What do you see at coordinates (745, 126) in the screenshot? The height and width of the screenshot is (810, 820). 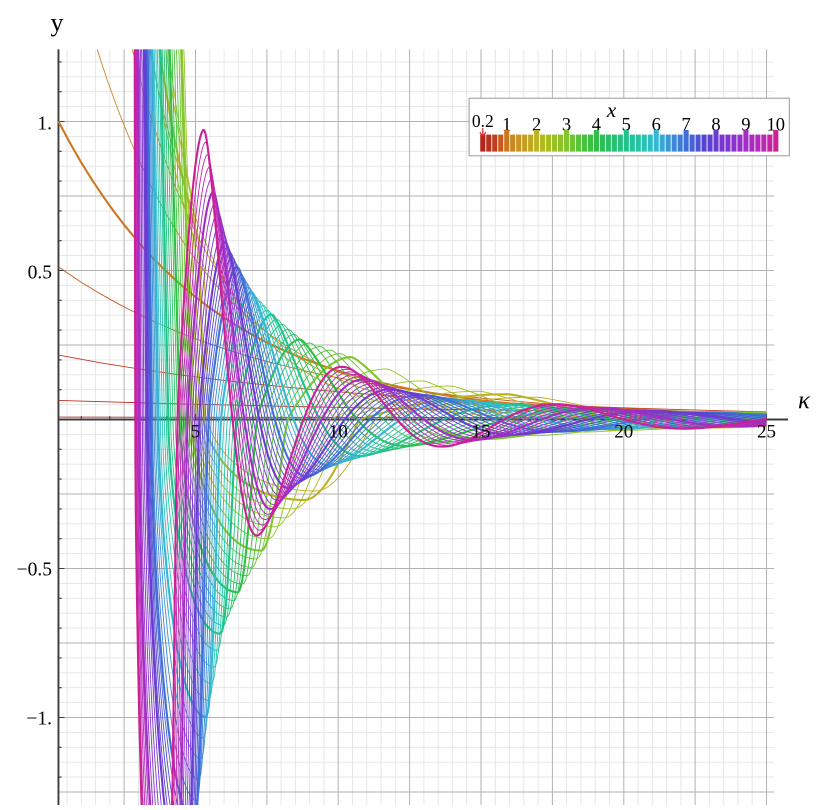 I see `svg-text: 9` at bounding box center [745, 126].